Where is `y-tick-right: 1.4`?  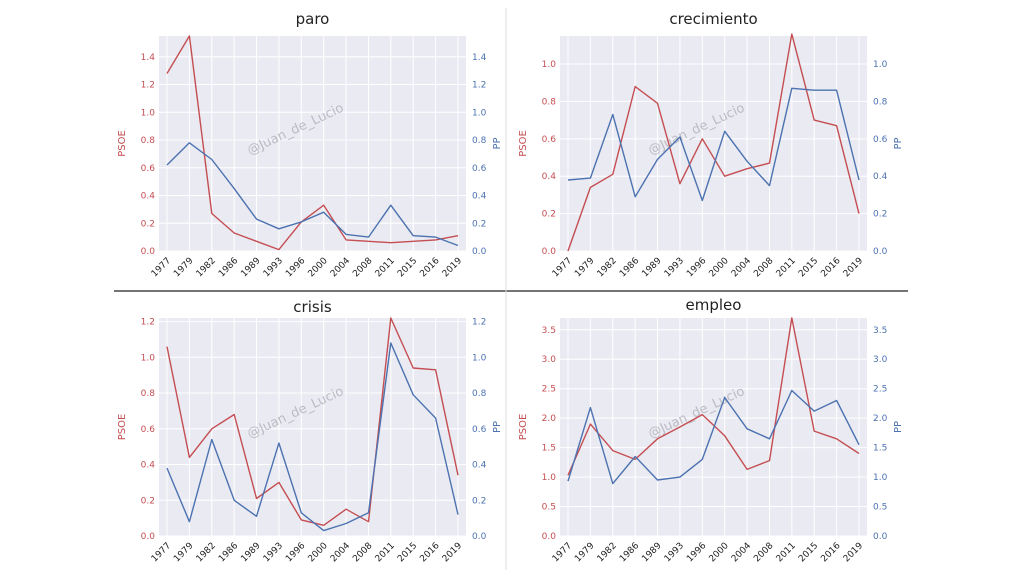 y-tick-right: 1.4 is located at coordinates (479, 58).